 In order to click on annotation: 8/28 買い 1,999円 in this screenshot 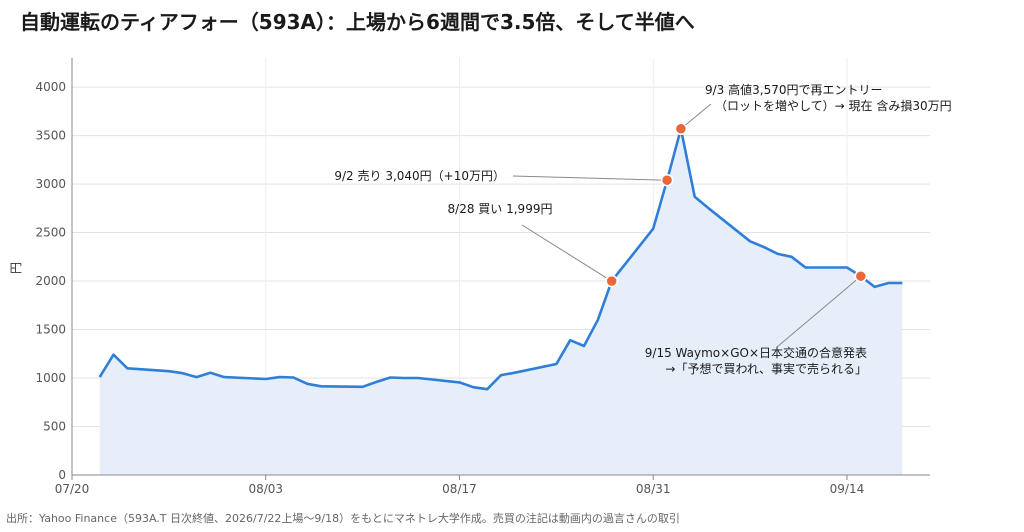, I will do `click(530, 242)`.